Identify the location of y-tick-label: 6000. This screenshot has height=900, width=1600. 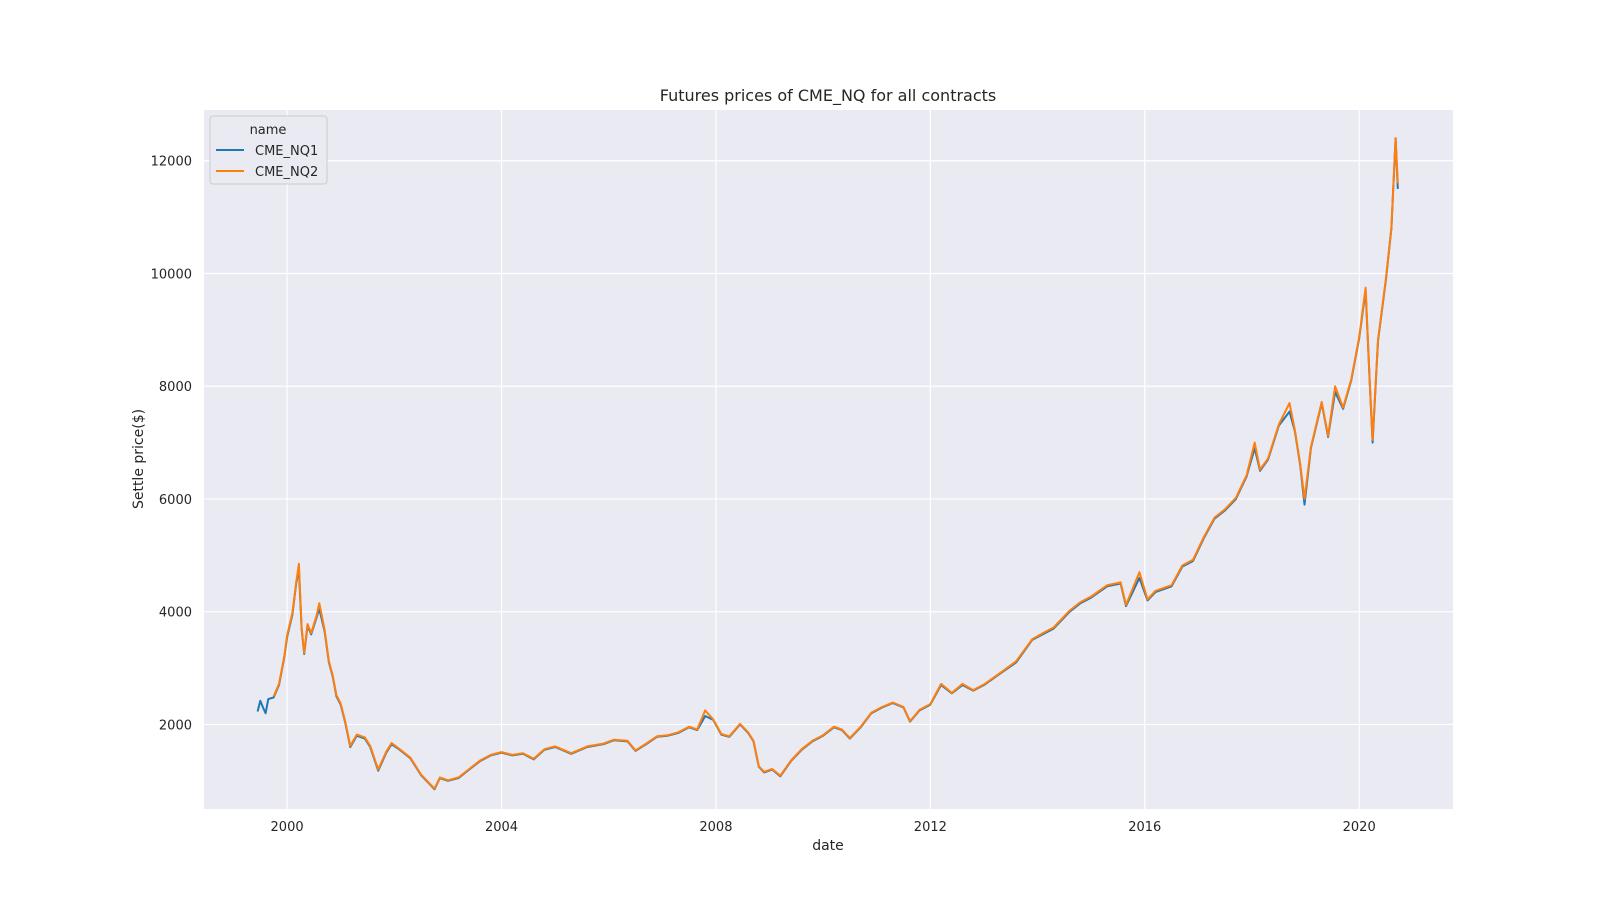
(175, 500).